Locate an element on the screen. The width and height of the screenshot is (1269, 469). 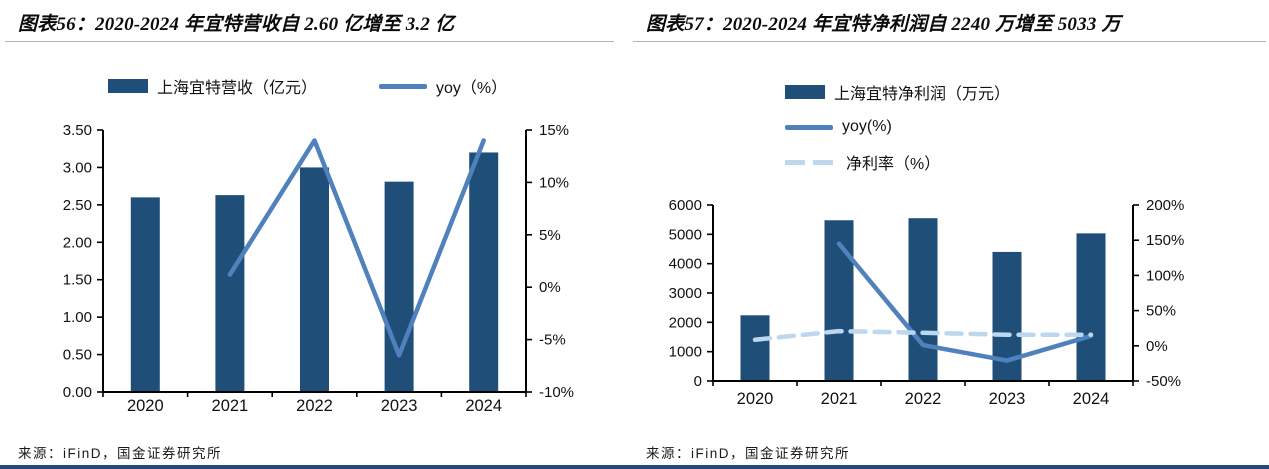
chart-title-57: 图表57：2020-2024 年宜特净利润自 2240 万增至 5033 万 is located at coordinates (883, 24).